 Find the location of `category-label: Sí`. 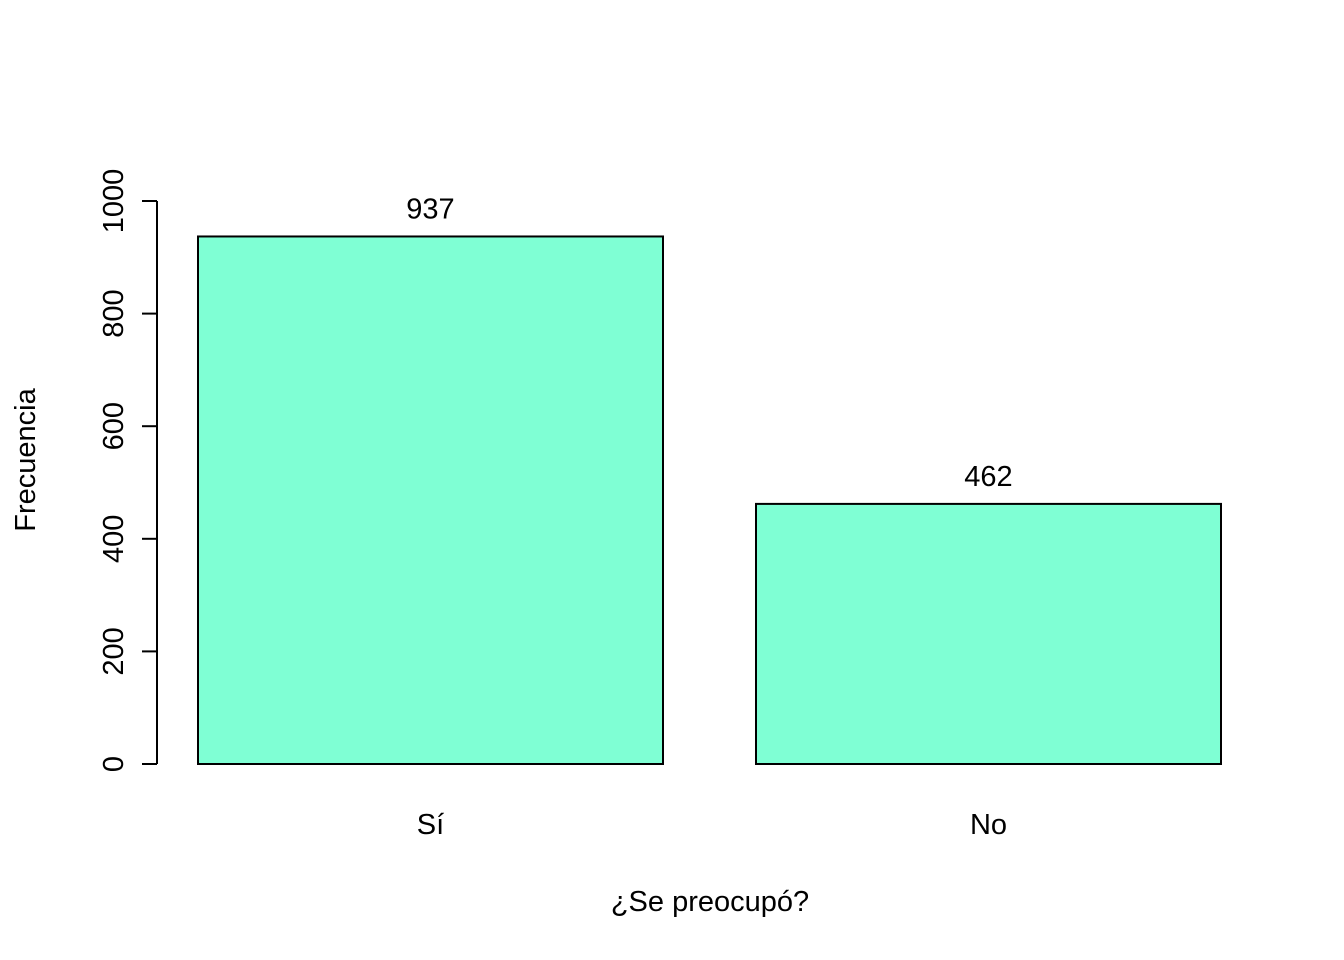

category-label: Sí is located at coordinates (430, 825).